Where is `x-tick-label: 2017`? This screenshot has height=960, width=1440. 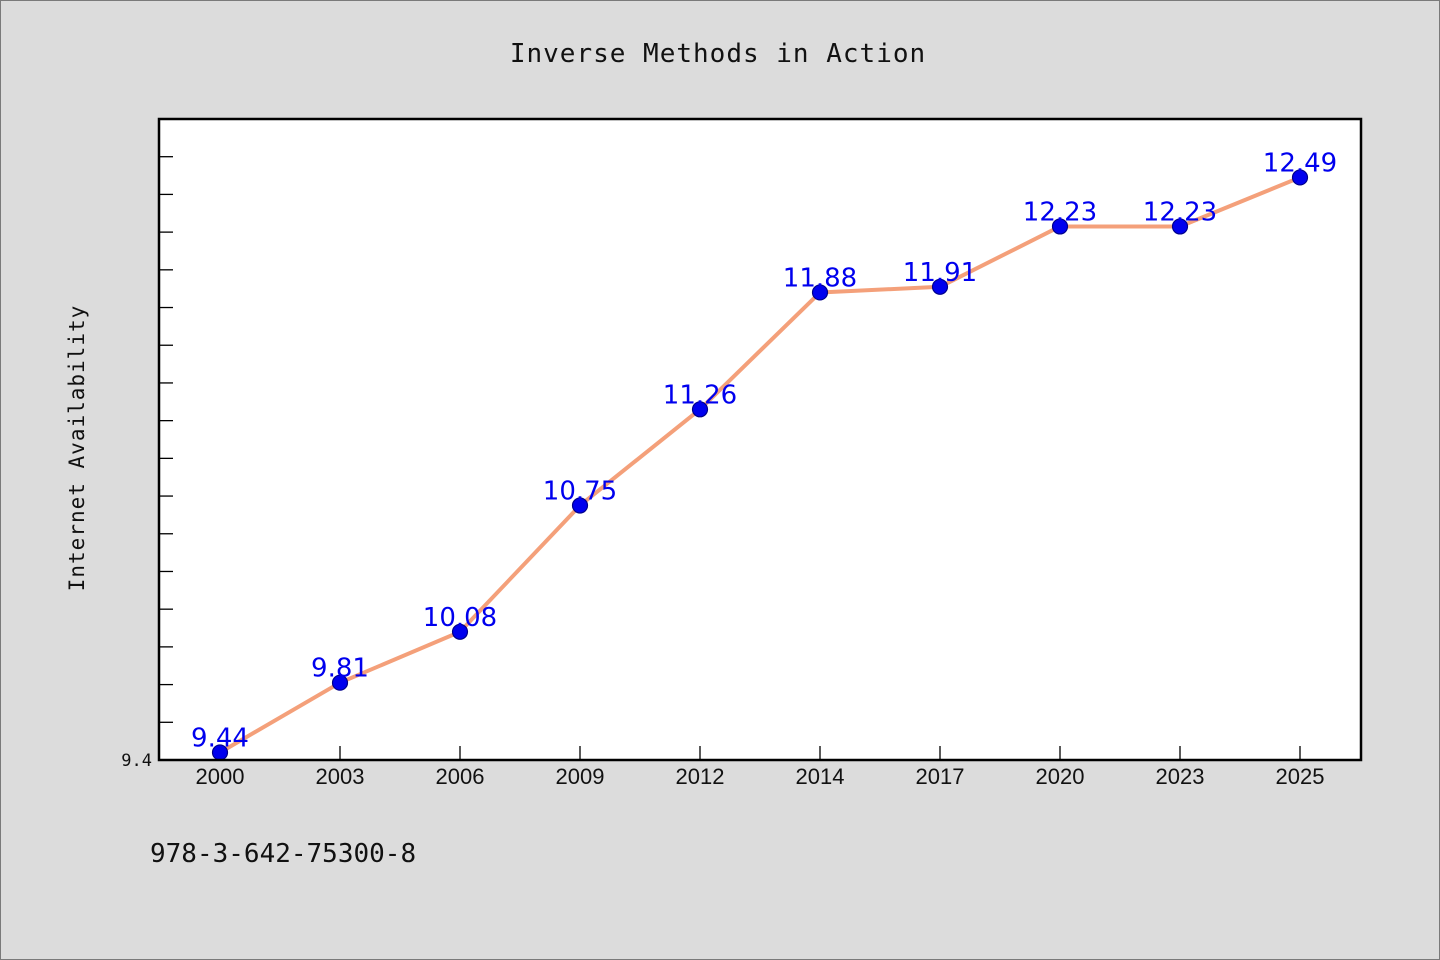 x-tick-label: 2017 is located at coordinates (940, 776).